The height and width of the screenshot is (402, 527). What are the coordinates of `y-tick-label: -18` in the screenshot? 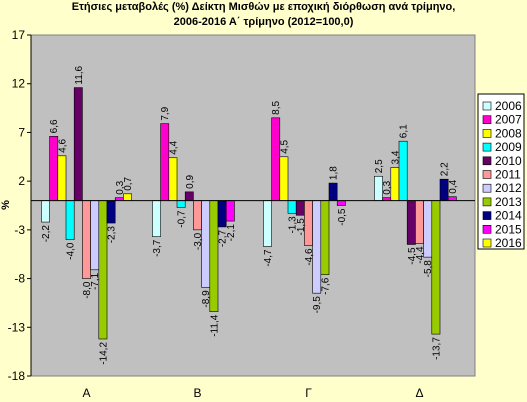 It's located at (17, 376).